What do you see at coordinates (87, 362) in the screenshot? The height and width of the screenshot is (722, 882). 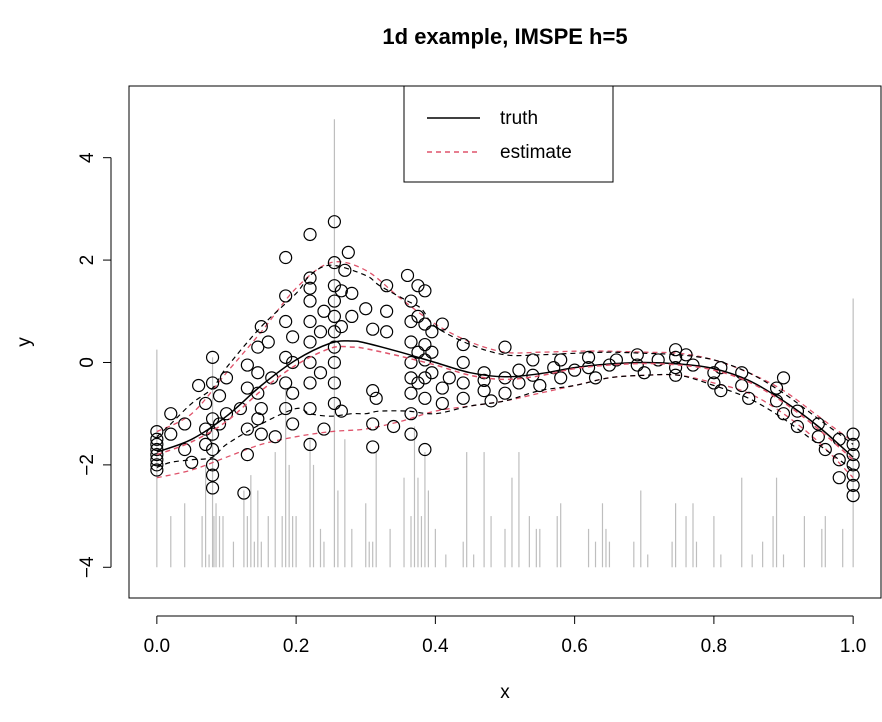 I see `y-tick-label: 0` at bounding box center [87, 362].